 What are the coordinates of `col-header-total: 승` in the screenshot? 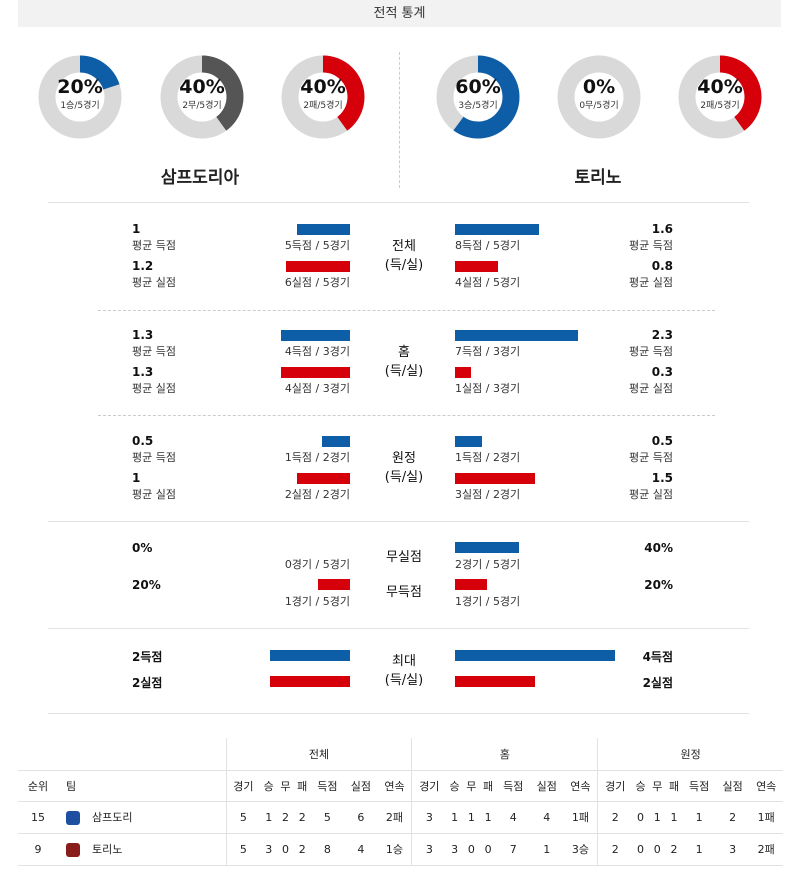 It's located at (269, 786).